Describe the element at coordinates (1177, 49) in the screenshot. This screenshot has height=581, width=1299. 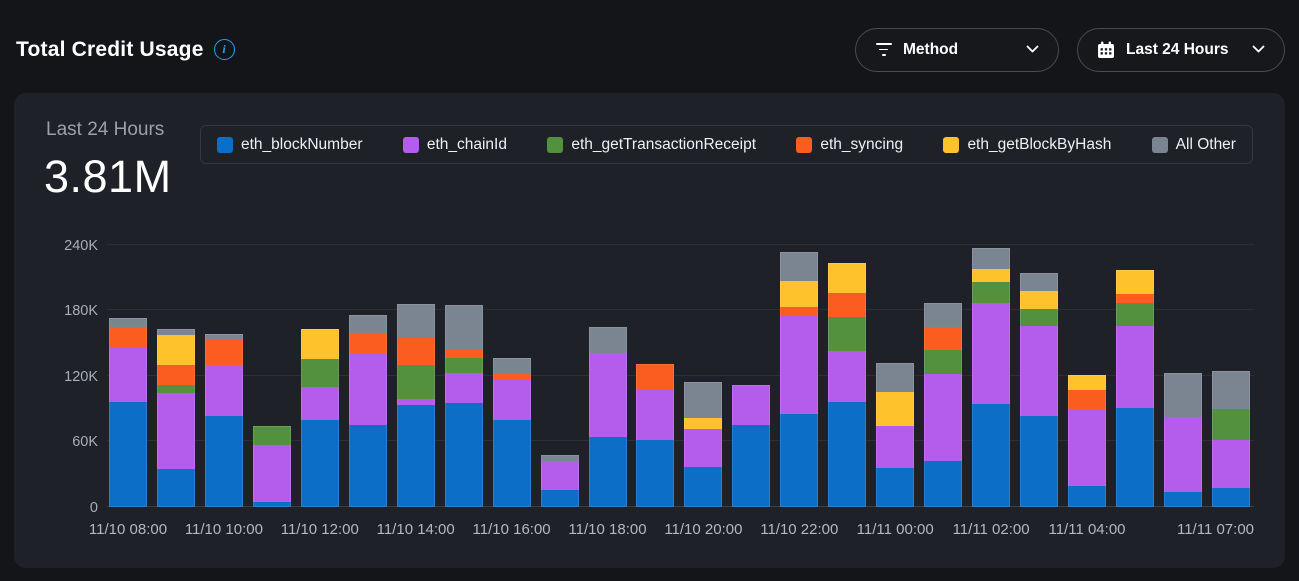
I see `time-range-label: Last 24 Hours` at that location.